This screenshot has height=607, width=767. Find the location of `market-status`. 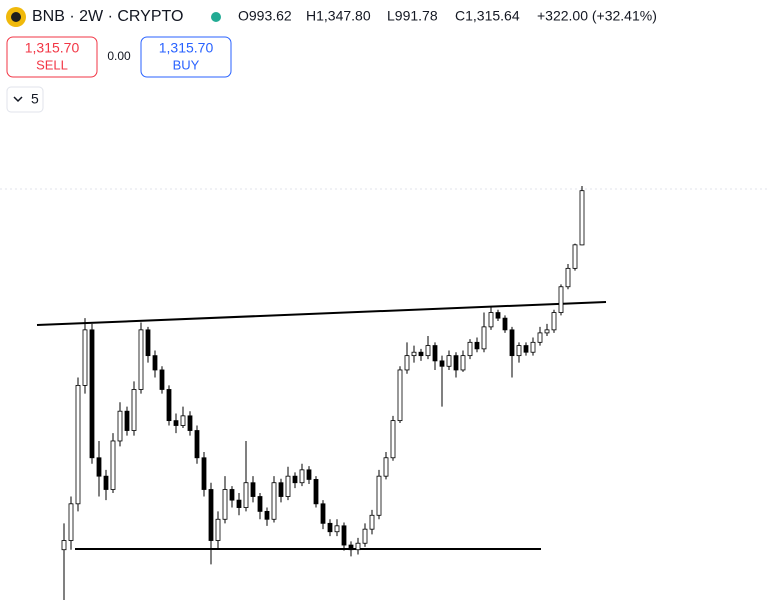

market-status is located at coordinates (216, 17).